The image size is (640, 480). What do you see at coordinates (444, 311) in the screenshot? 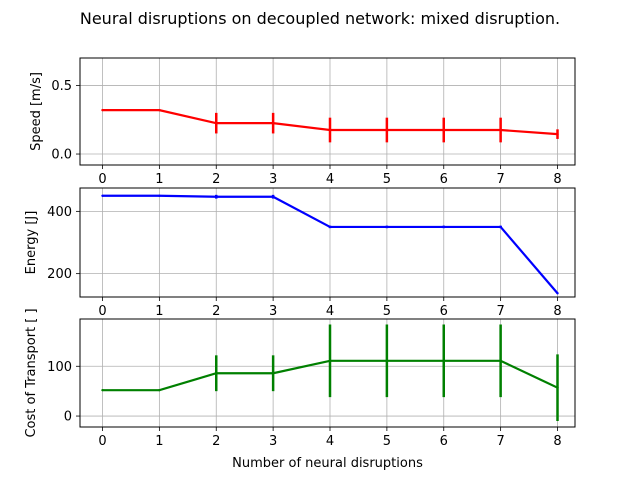
I see `panel-energy-xtick-label: 6` at bounding box center [444, 311].